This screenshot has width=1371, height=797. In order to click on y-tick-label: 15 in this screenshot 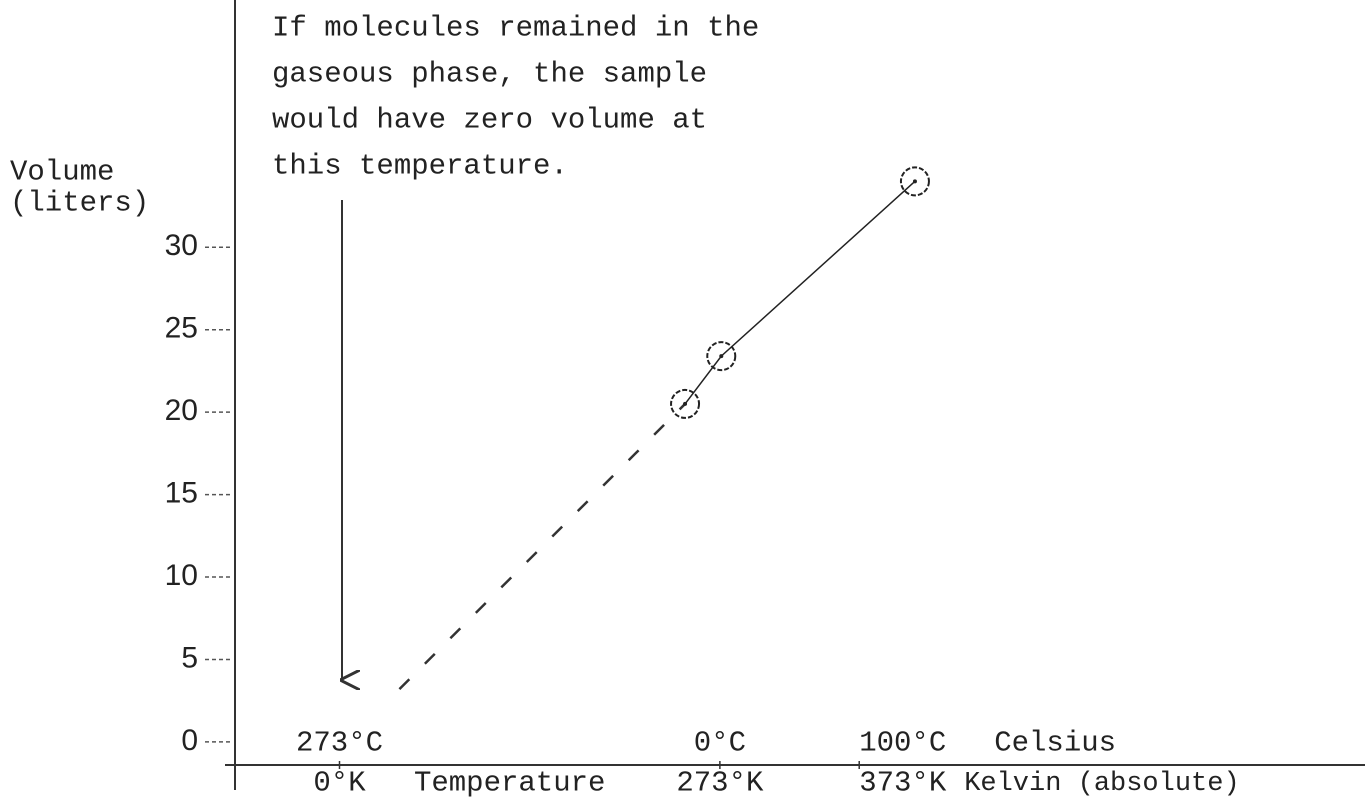, I will do `click(181, 493)`.